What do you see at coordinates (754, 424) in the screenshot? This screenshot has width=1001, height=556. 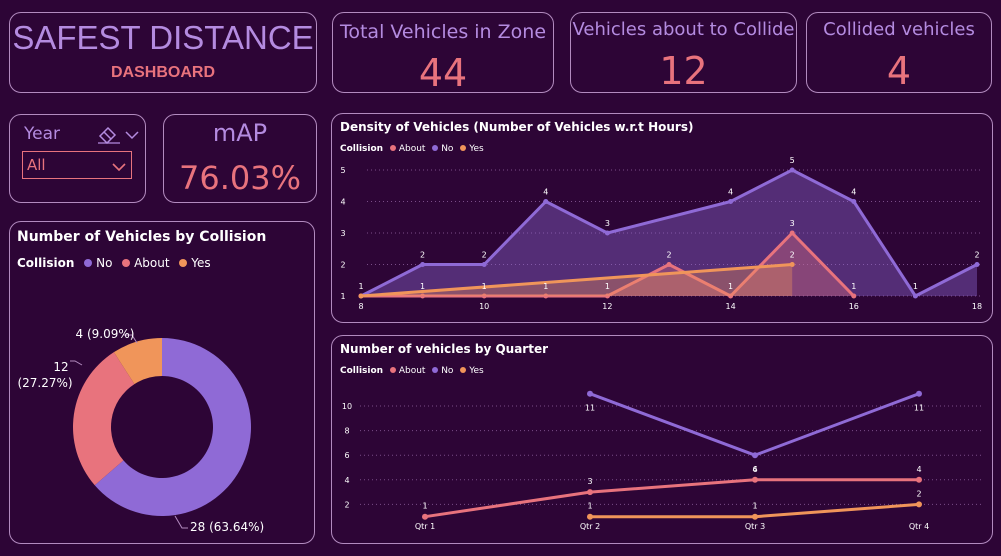 I see `quarter-line-no` at bounding box center [754, 424].